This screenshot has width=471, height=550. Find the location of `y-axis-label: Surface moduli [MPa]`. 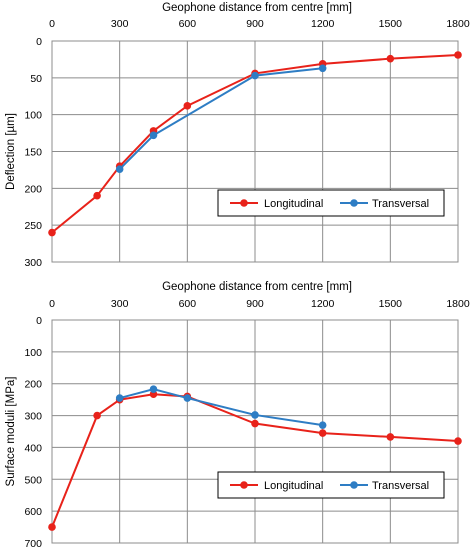

y-axis-label: Surface moduli [MPa] is located at coordinates (11, 432).